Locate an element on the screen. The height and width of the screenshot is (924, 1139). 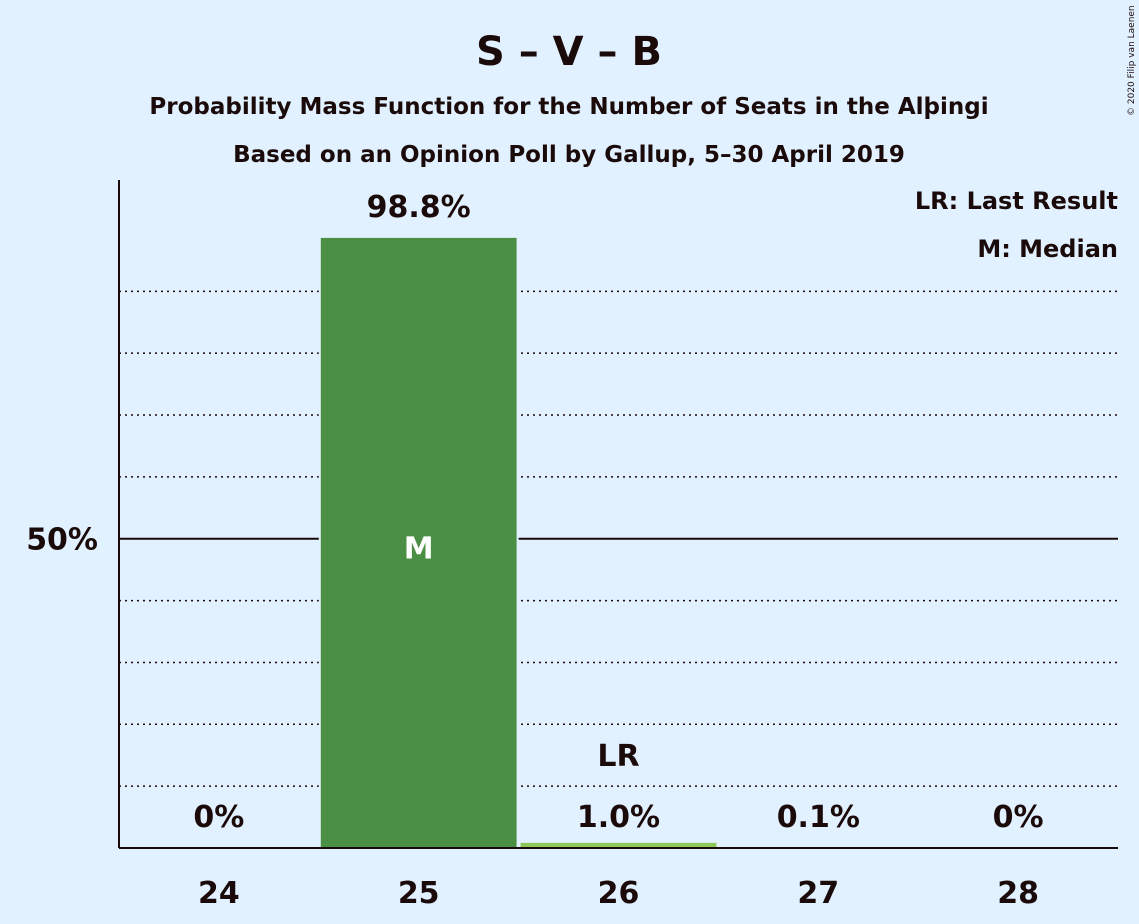
data-label-25: 98.8% is located at coordinates (419, 207).